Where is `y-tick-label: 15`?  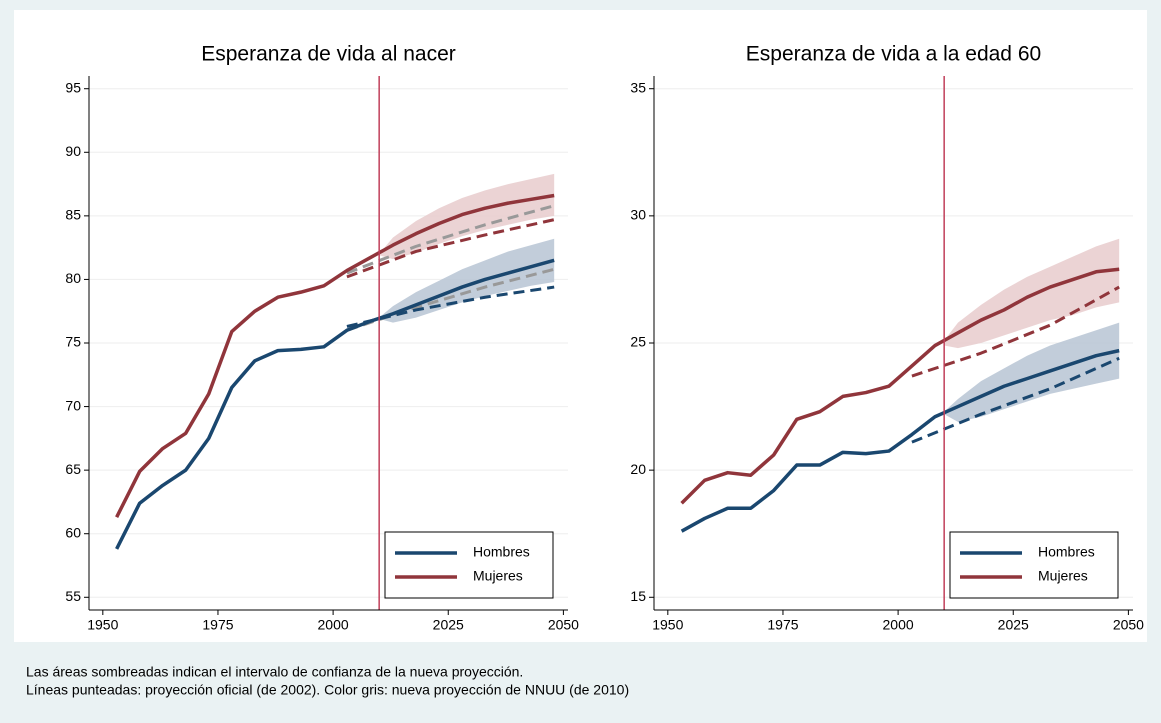 y-tick-label: 15 is located at coordinates (638, 596).